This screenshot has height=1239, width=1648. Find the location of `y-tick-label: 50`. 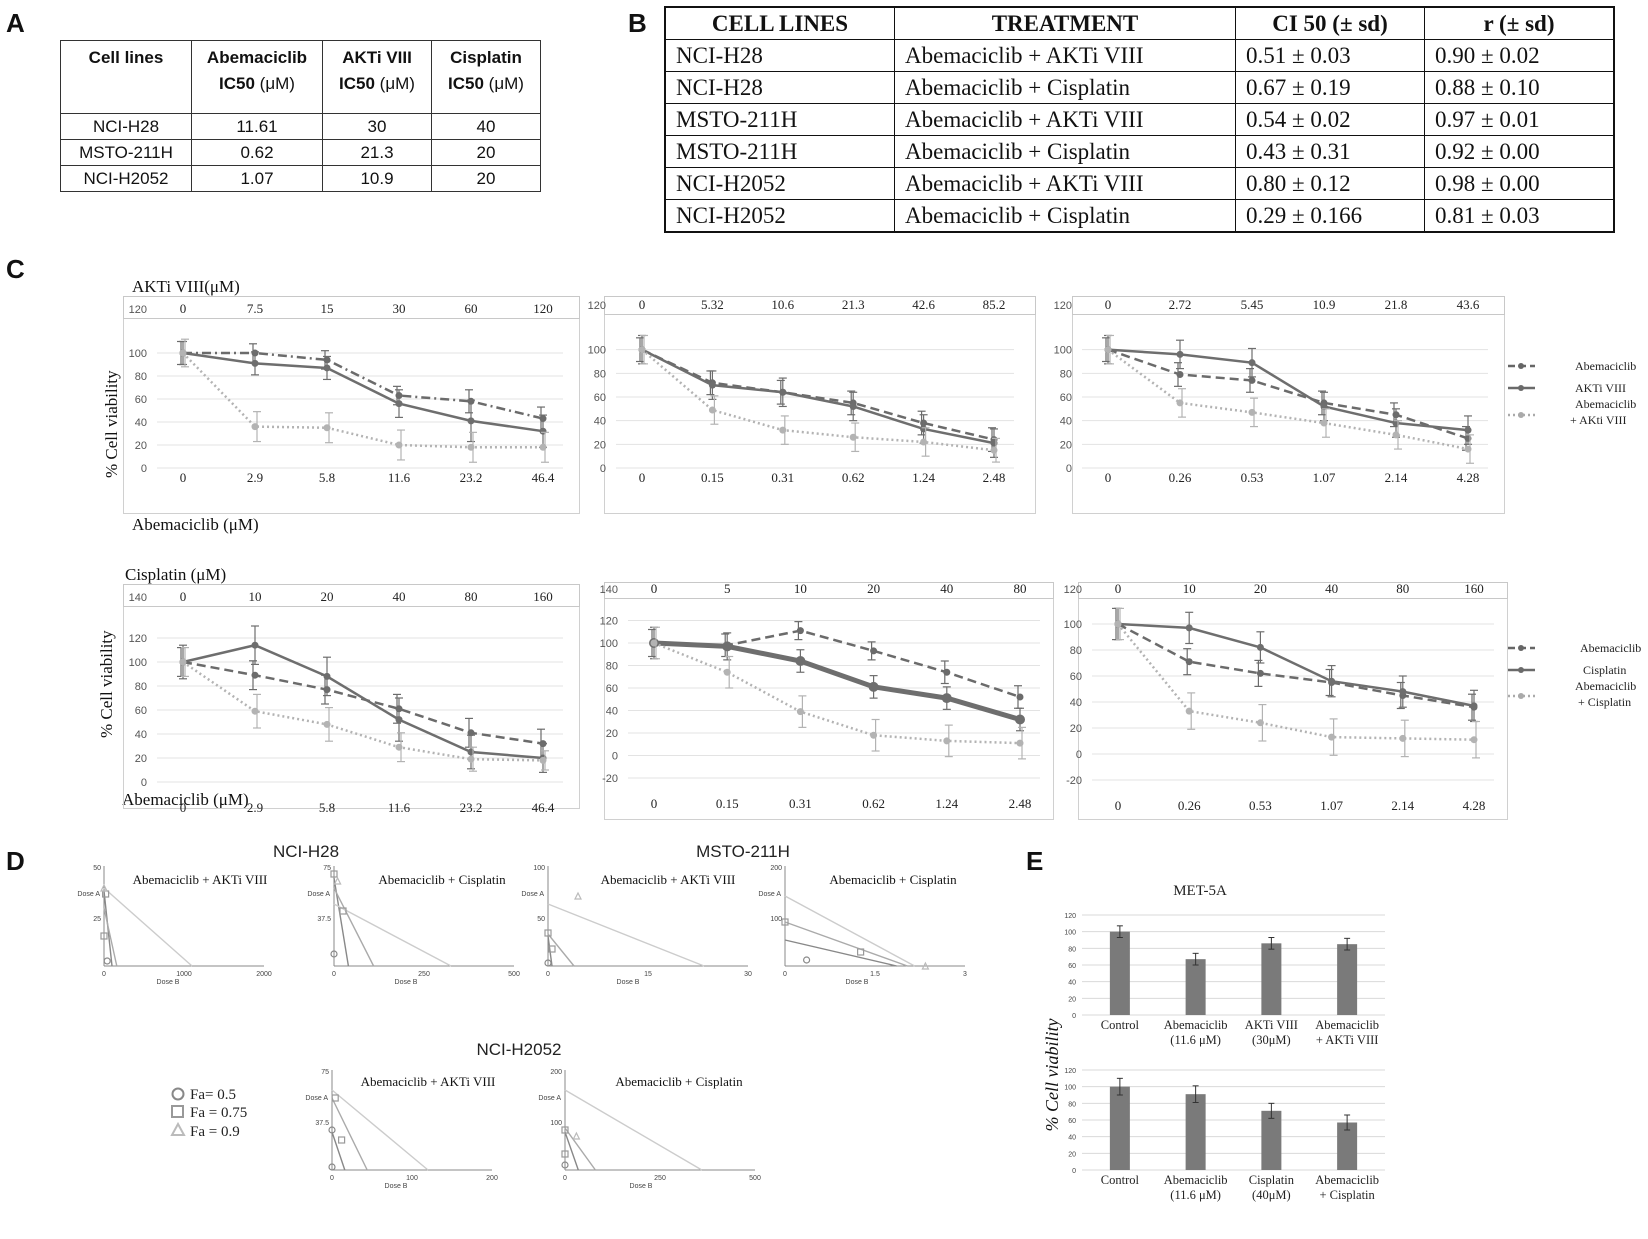

y-tick-label: 50 is located at coordinates (97, 868).